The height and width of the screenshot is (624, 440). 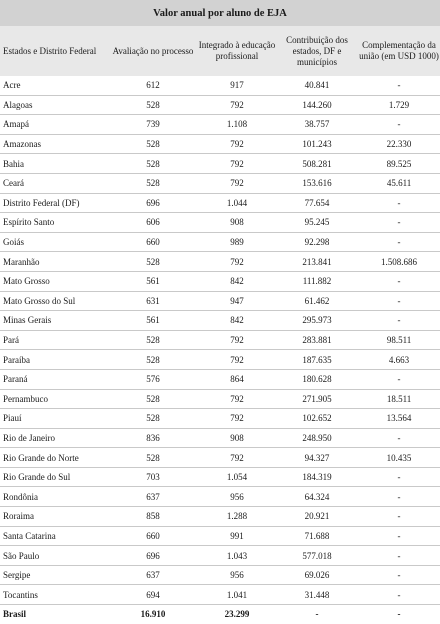 What do you see at coordinates (153, 301) in the screenshot?
I see `avaliacao-cell: 631` at bounding box center [153, 301].